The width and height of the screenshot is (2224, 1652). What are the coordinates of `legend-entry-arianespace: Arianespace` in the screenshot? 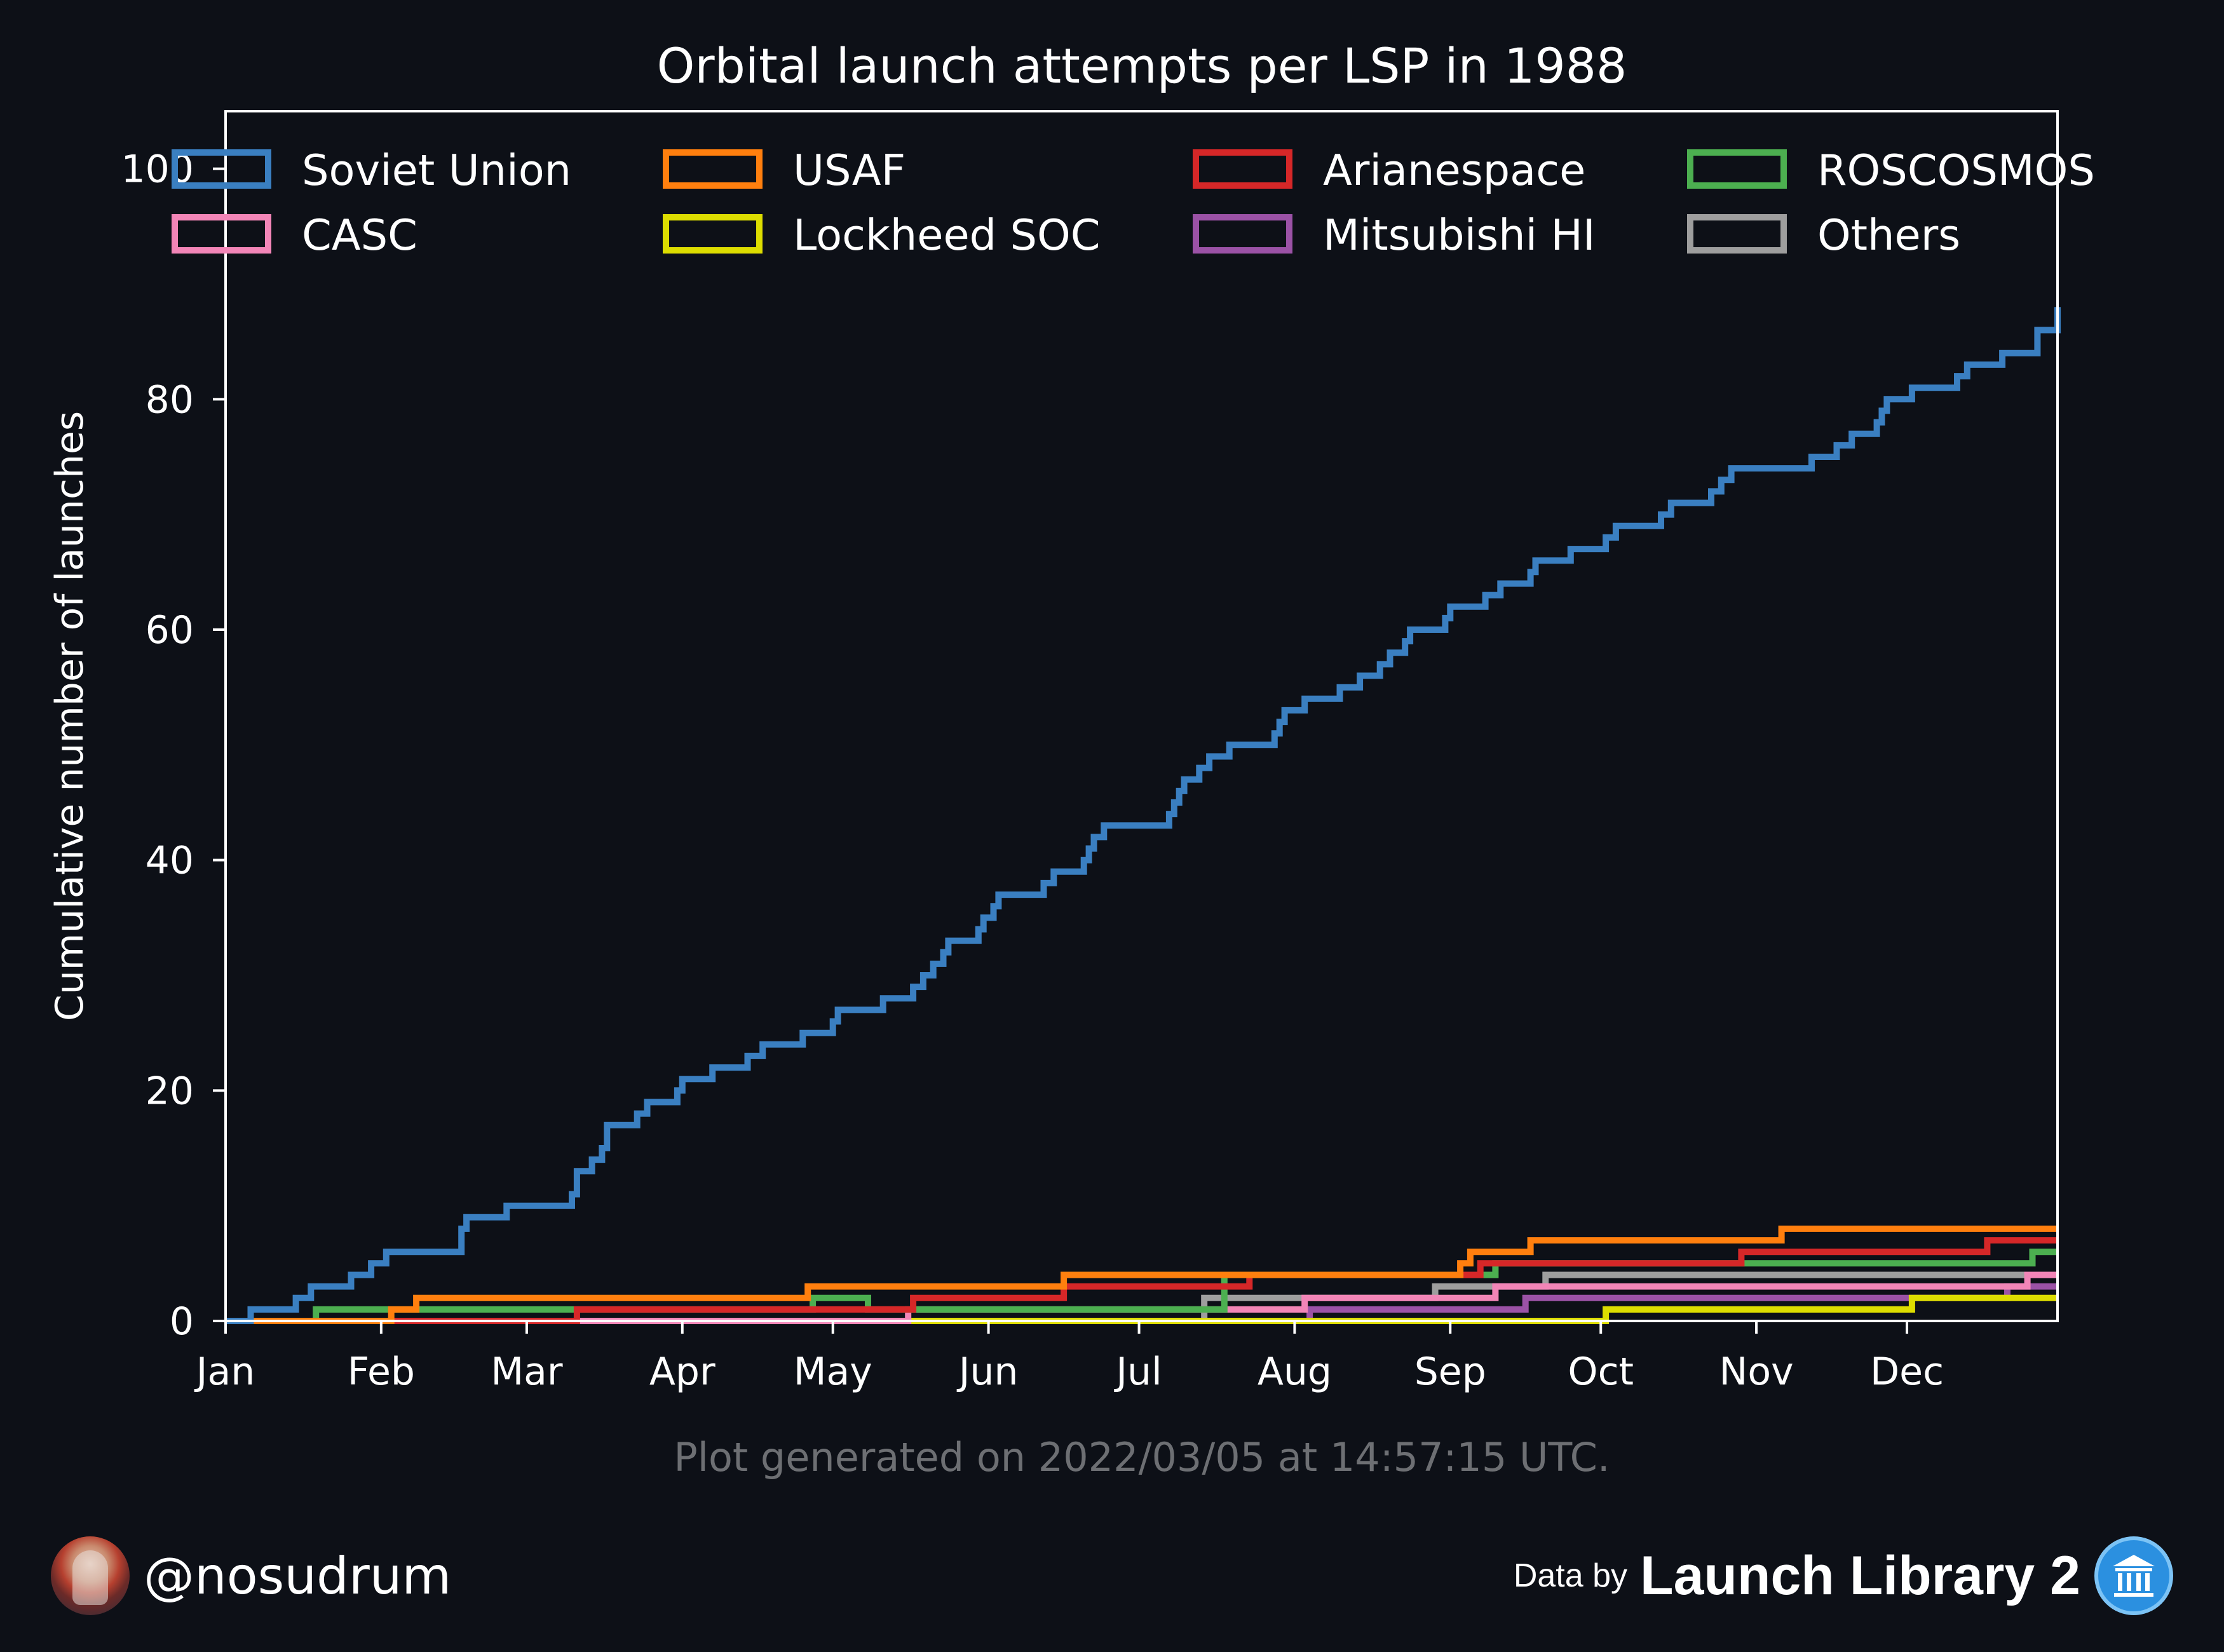 It's located at (1389, 170).